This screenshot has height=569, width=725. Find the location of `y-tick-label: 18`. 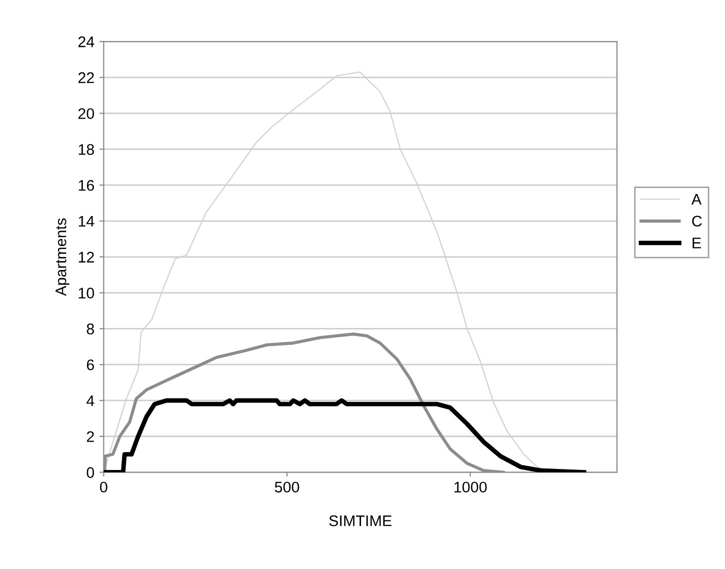

y-tick-label: 18 is located at coordinates (86, 149).